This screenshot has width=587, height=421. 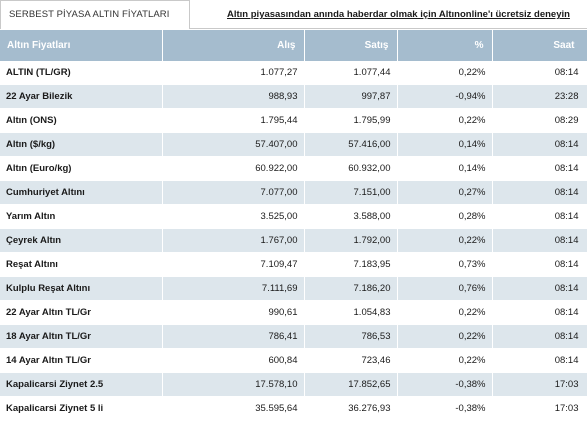 I want to click on table-row: Reşat Altını 7.109,47 7.183,95 0,73% 08:14, so click(x=293, y=264).